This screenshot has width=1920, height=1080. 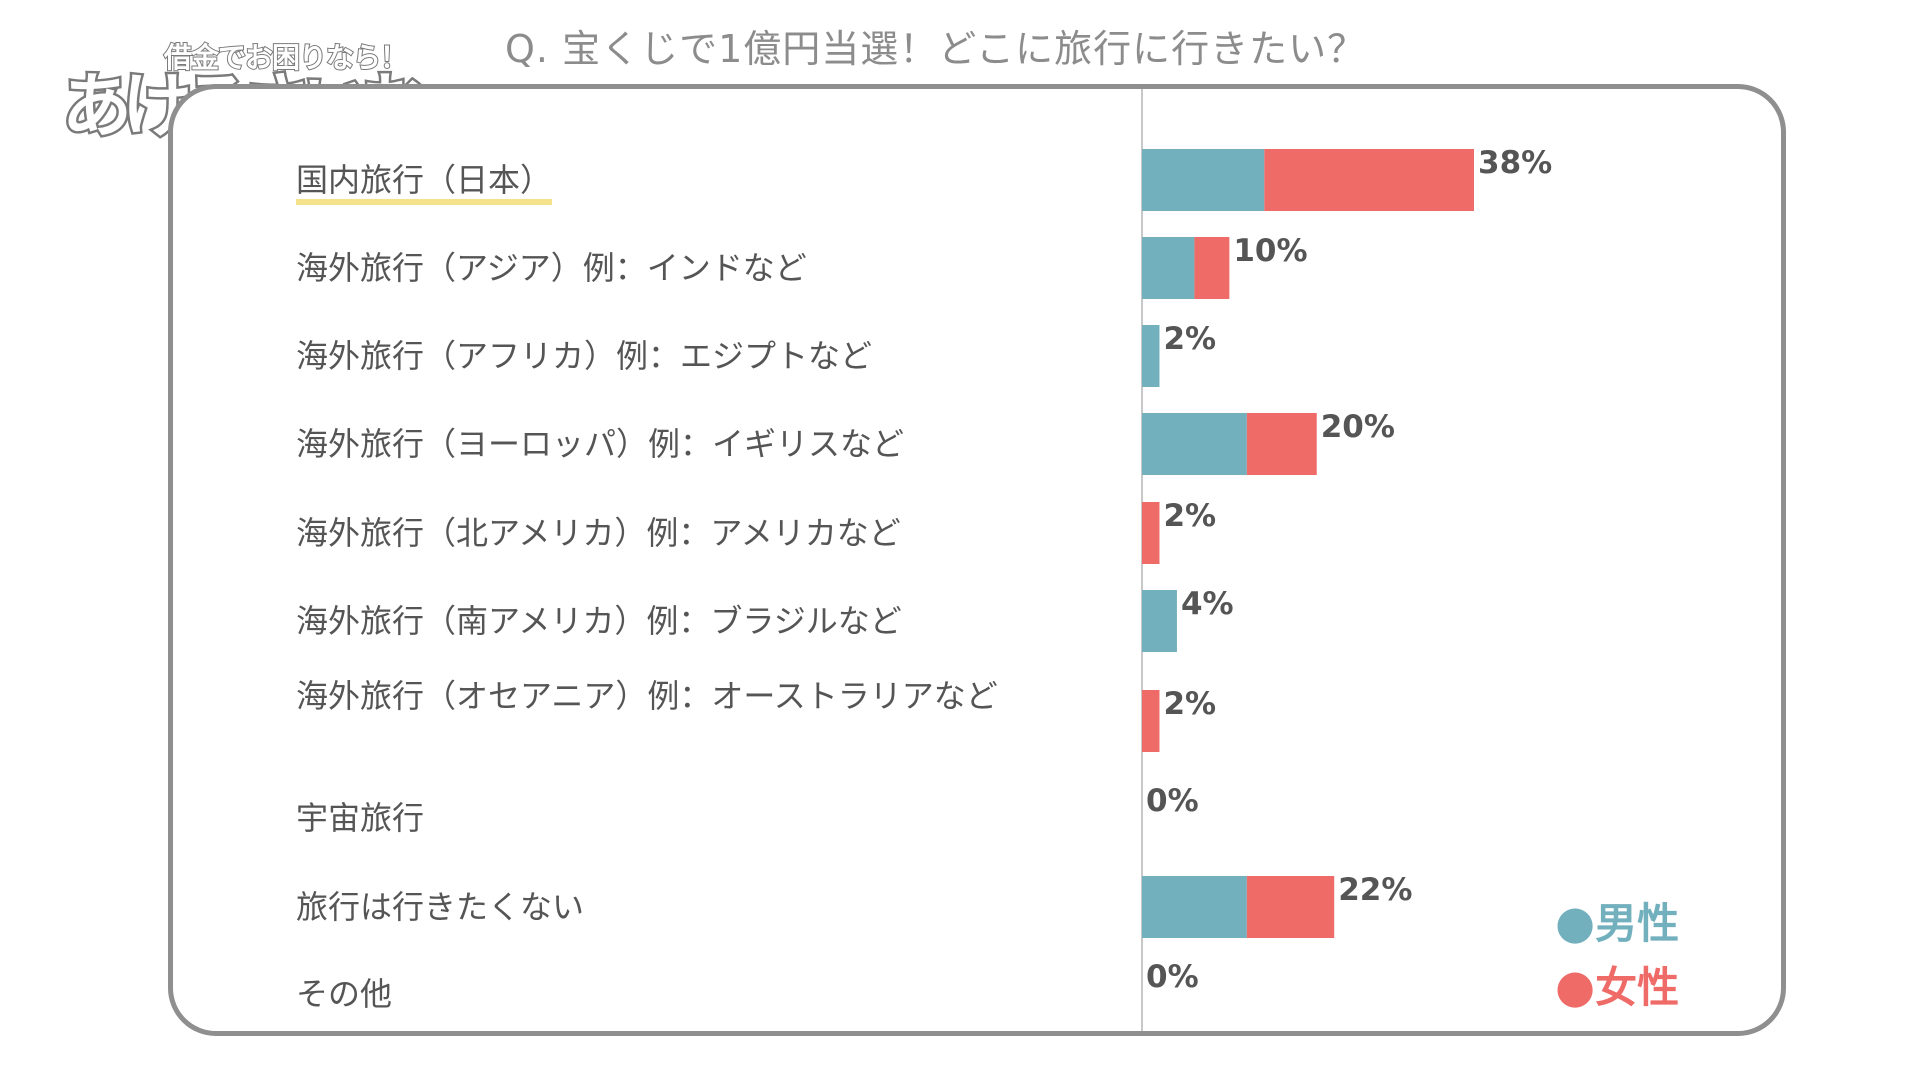 I want to click on category-label: 海外旅行（アフリカ）例：エジプトなど, so click(x=584, y=356).